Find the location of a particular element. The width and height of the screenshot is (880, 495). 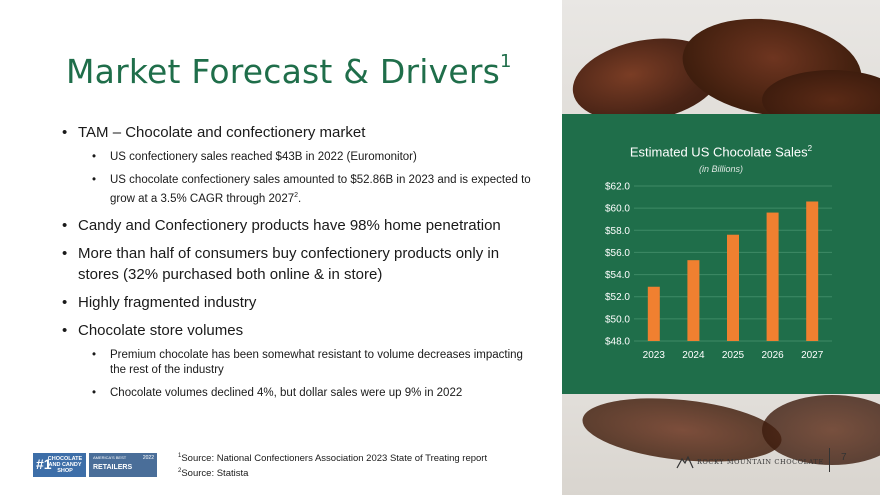

bar-2024 is located at coordinates (693, 300).